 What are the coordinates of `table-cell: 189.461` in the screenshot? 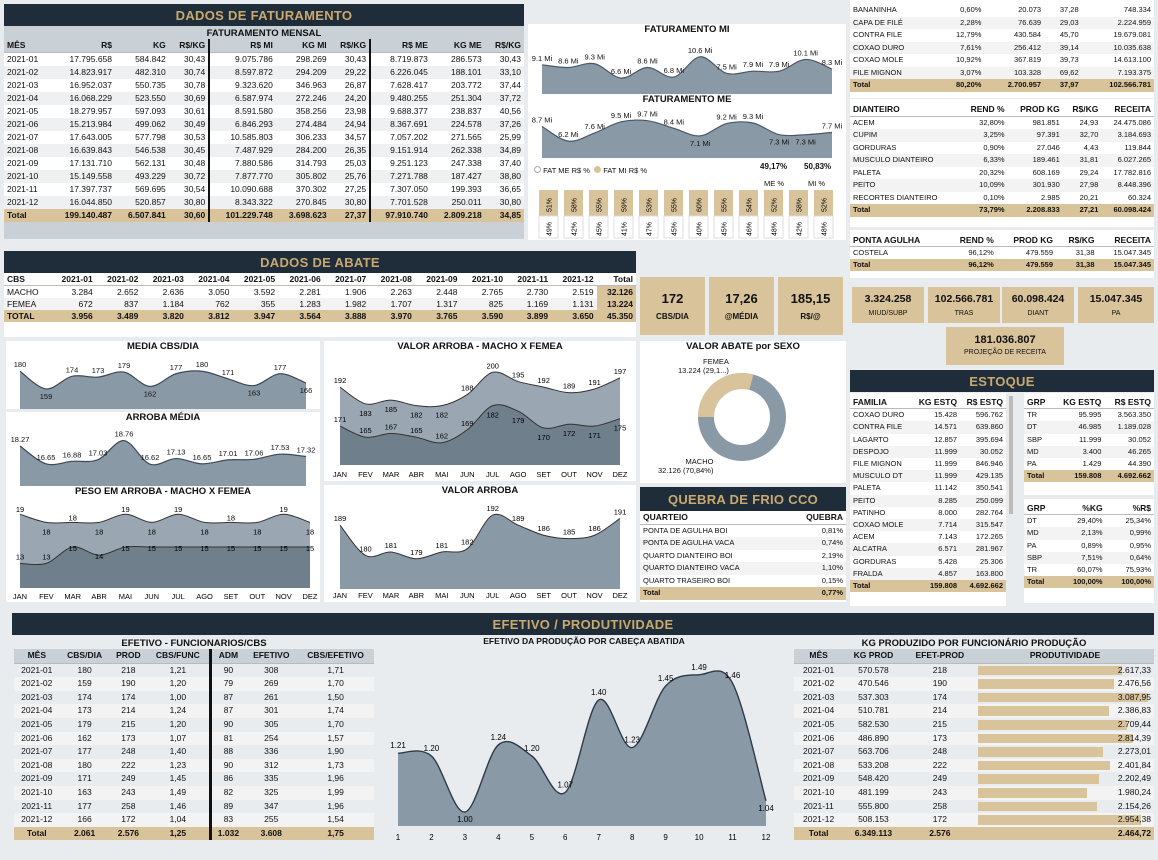 It's located at (1035, 160).